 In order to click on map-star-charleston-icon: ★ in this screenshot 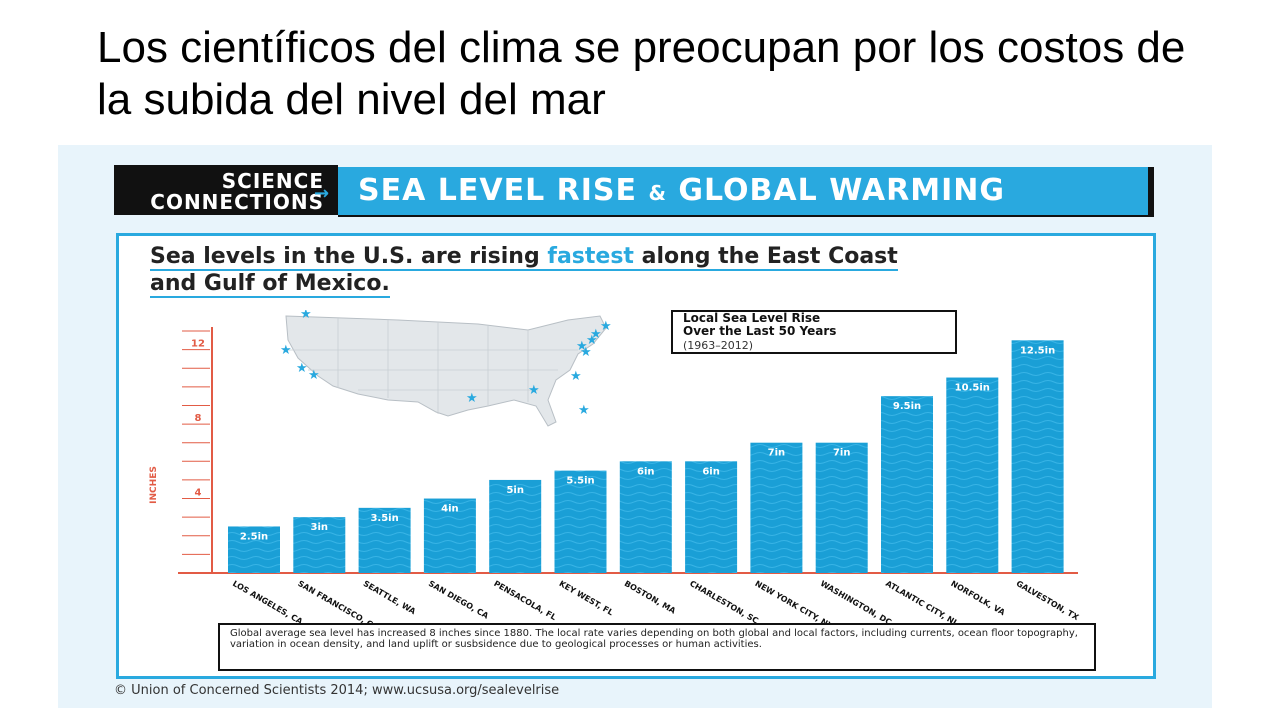, I will do `click(576, 376)`.